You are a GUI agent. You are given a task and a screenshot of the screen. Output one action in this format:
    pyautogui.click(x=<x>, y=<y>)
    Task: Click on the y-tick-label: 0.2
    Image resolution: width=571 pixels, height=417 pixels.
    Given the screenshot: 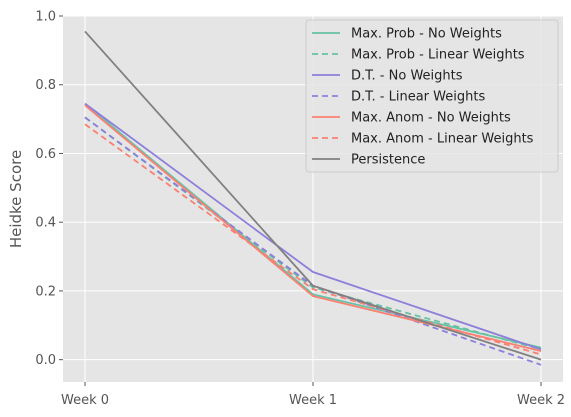 What is the action you would take?
    pyautogui.click(x=45, y=291)
    